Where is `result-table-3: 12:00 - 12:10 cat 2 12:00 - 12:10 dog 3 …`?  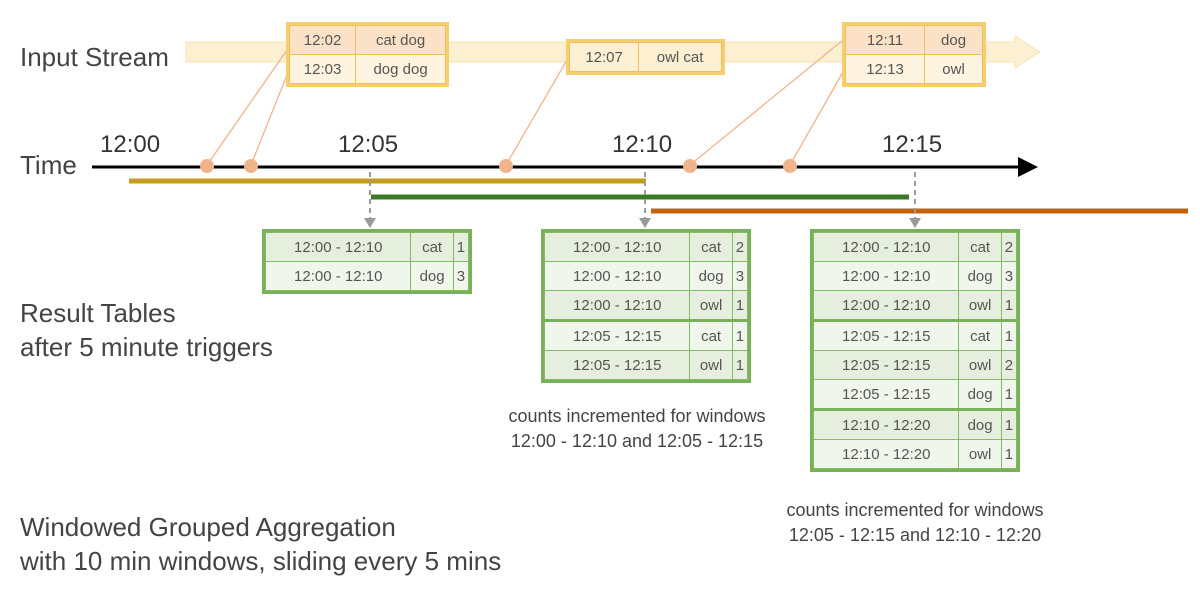 result-table-3: 12:00 - 12:10 cat 2 12:00 - 12:10 dog 3 … is located at coordinates (915, 350).